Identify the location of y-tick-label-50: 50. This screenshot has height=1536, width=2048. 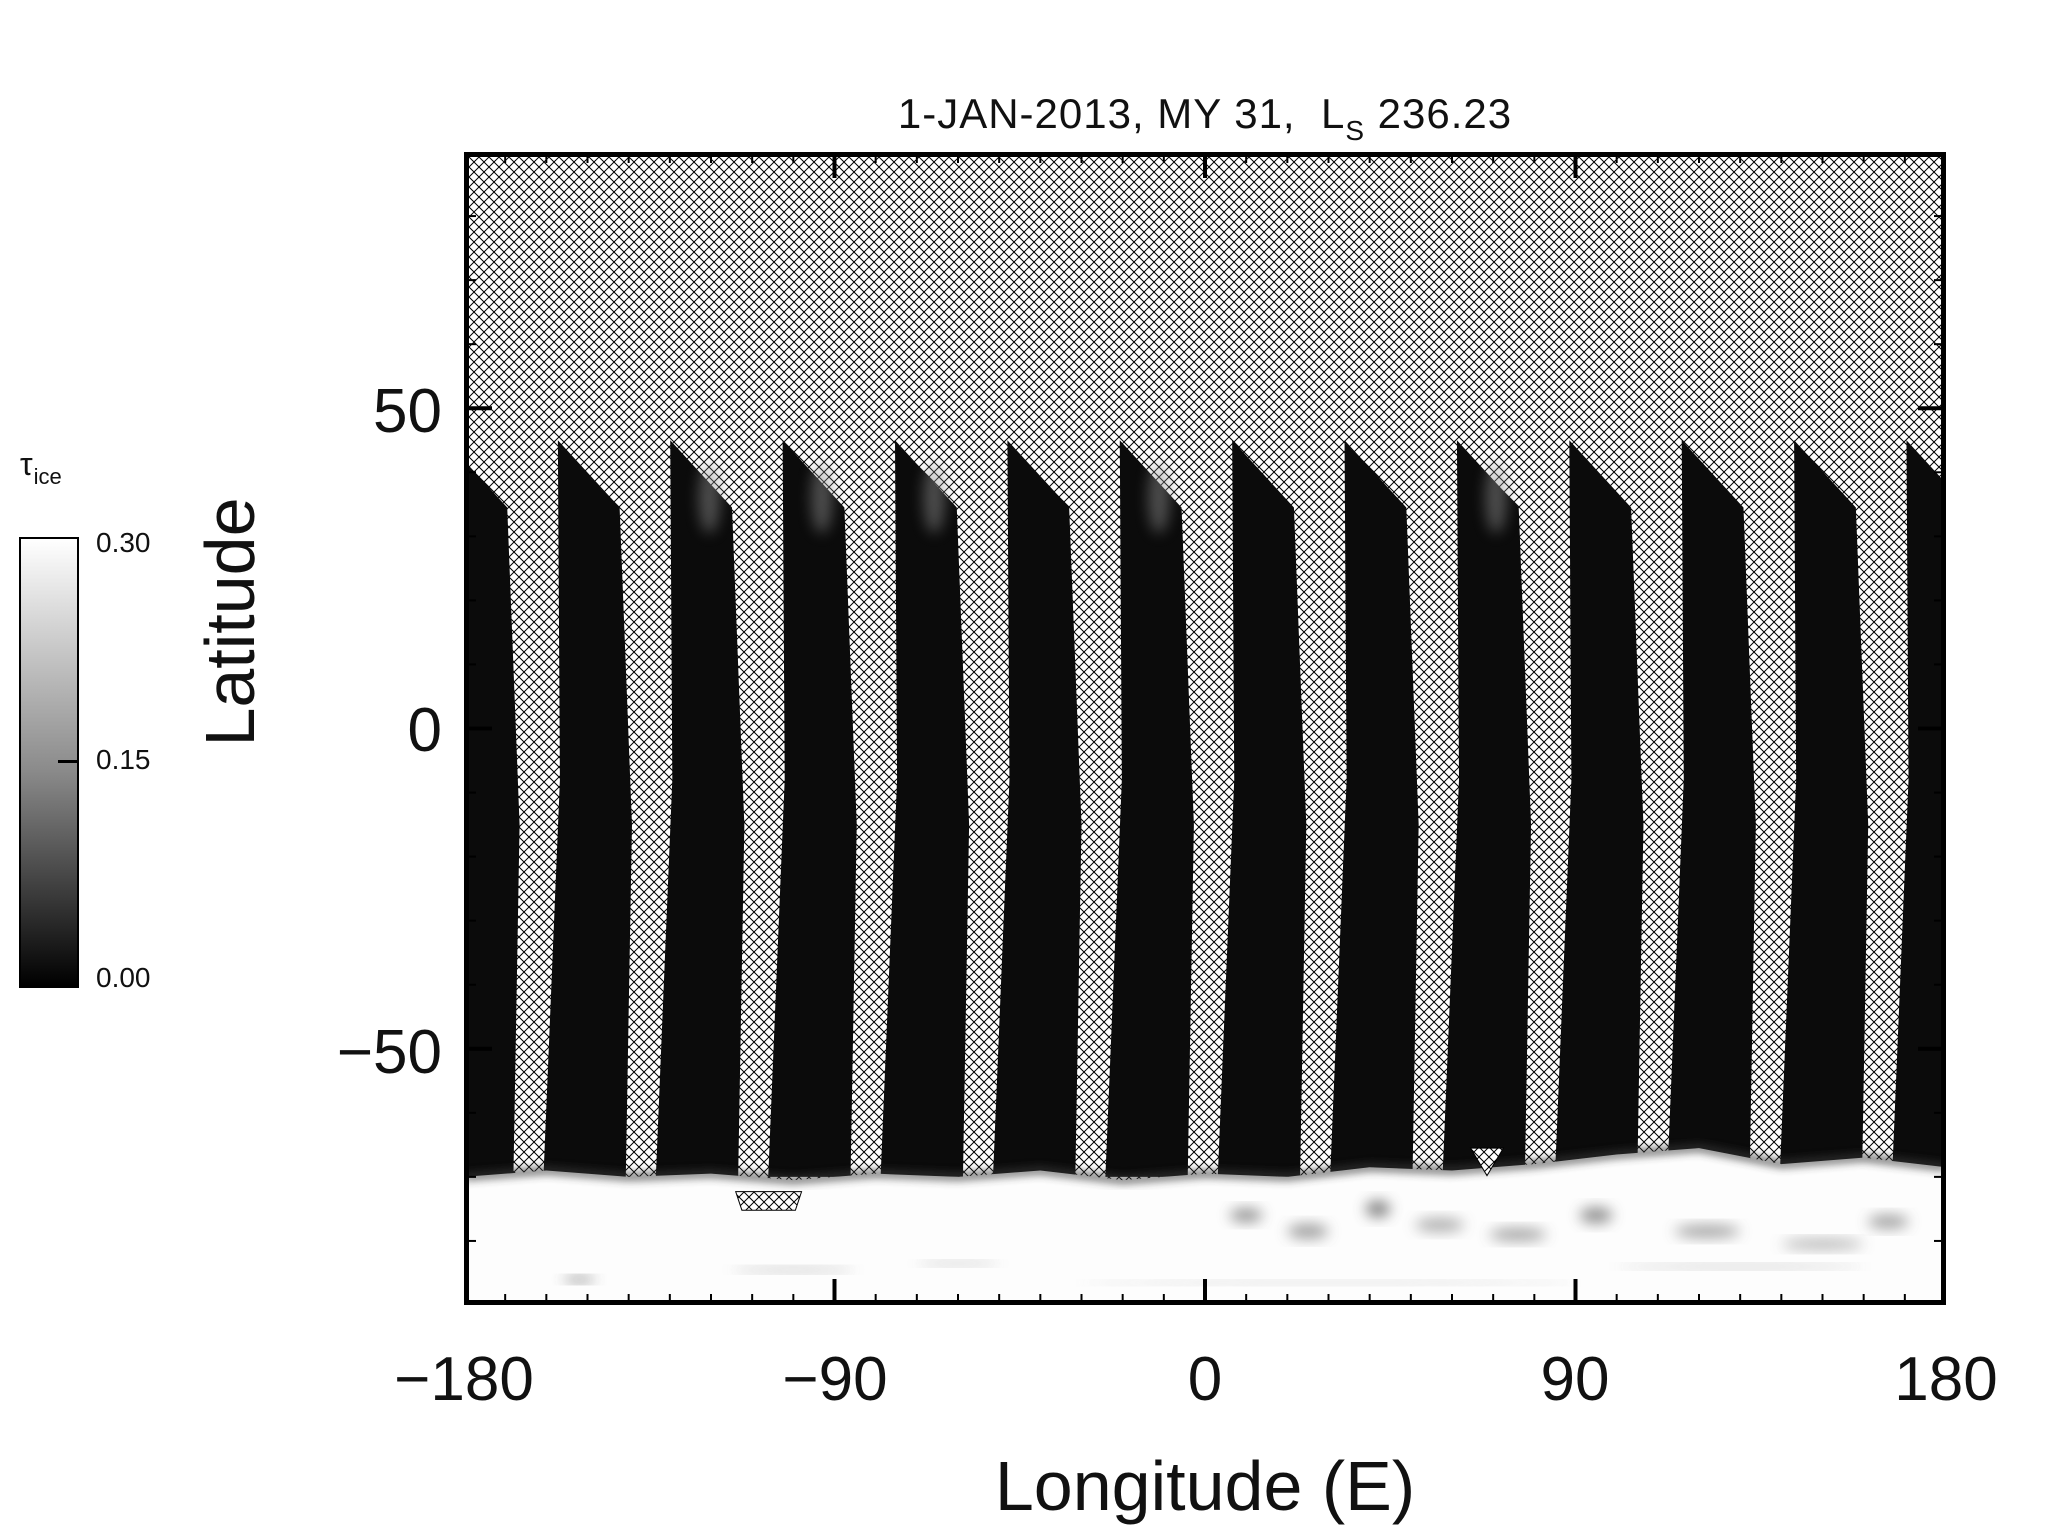
(407, 411).